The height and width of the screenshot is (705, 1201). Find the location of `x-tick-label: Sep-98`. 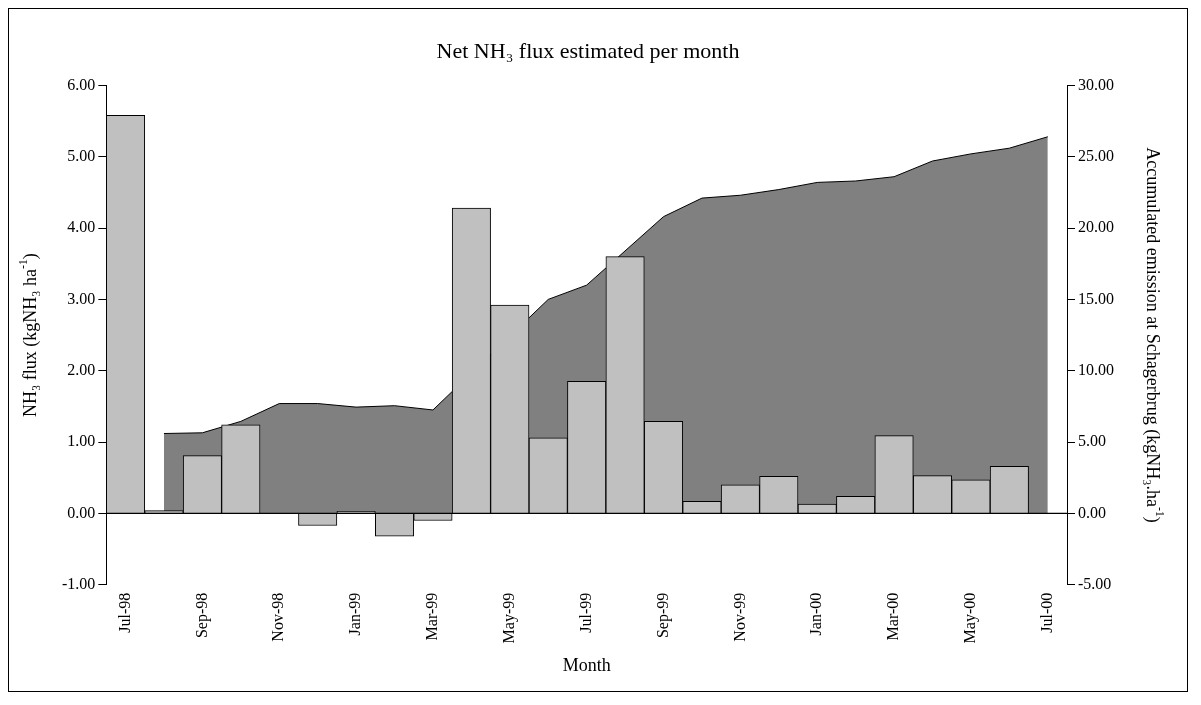

x-tick-label: Sep-98 is located at coordinates (201, 615).